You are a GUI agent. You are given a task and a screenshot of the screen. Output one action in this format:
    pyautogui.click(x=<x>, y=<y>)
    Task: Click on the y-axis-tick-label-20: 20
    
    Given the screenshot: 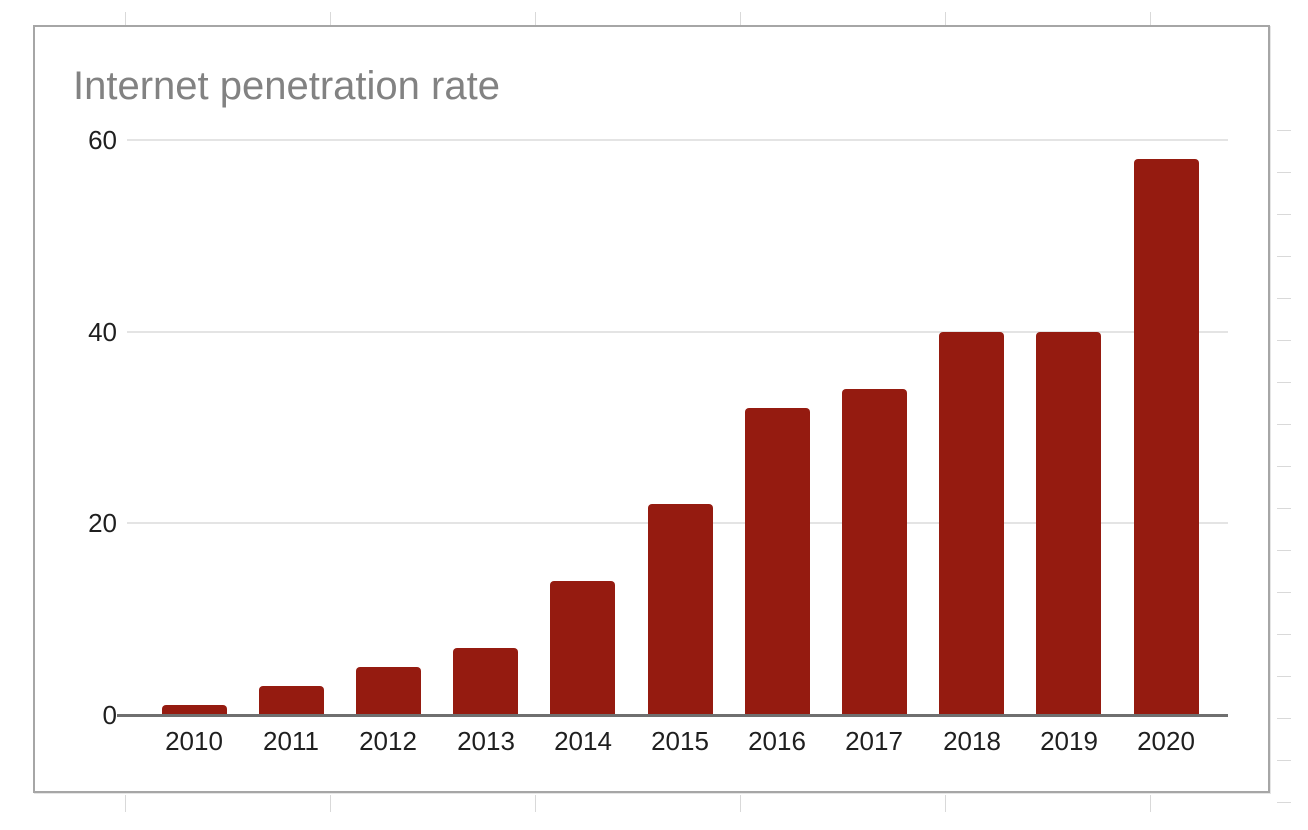 What is the action you would take?
    pyautogui.click(x=102, y=523)
    